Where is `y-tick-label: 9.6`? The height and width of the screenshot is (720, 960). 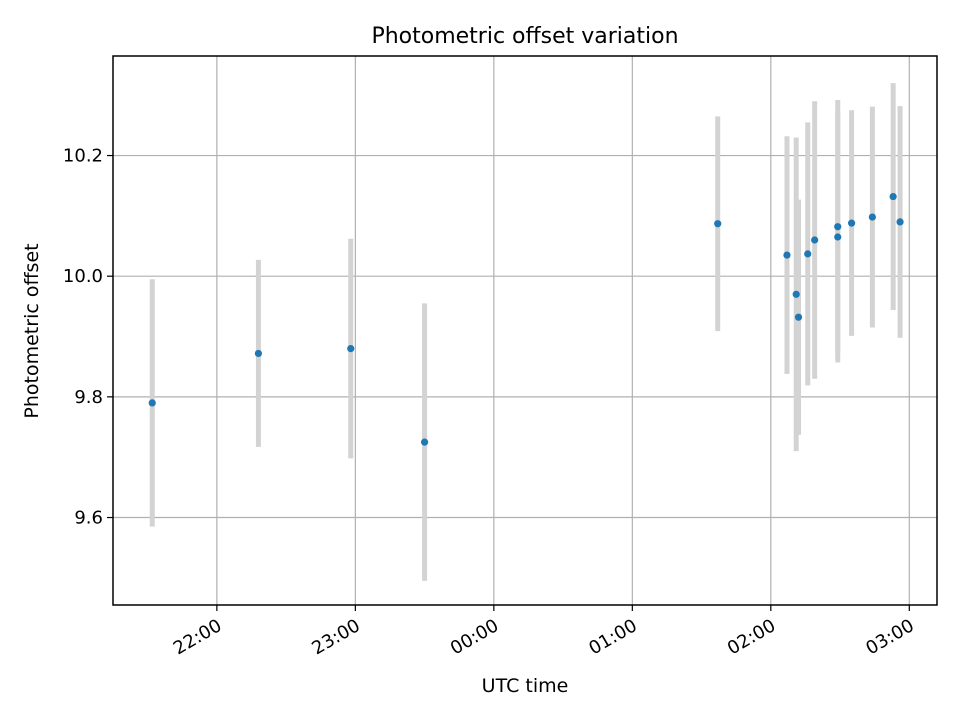 y-tick-label: 9.6 is located at coordinates (88, 518).